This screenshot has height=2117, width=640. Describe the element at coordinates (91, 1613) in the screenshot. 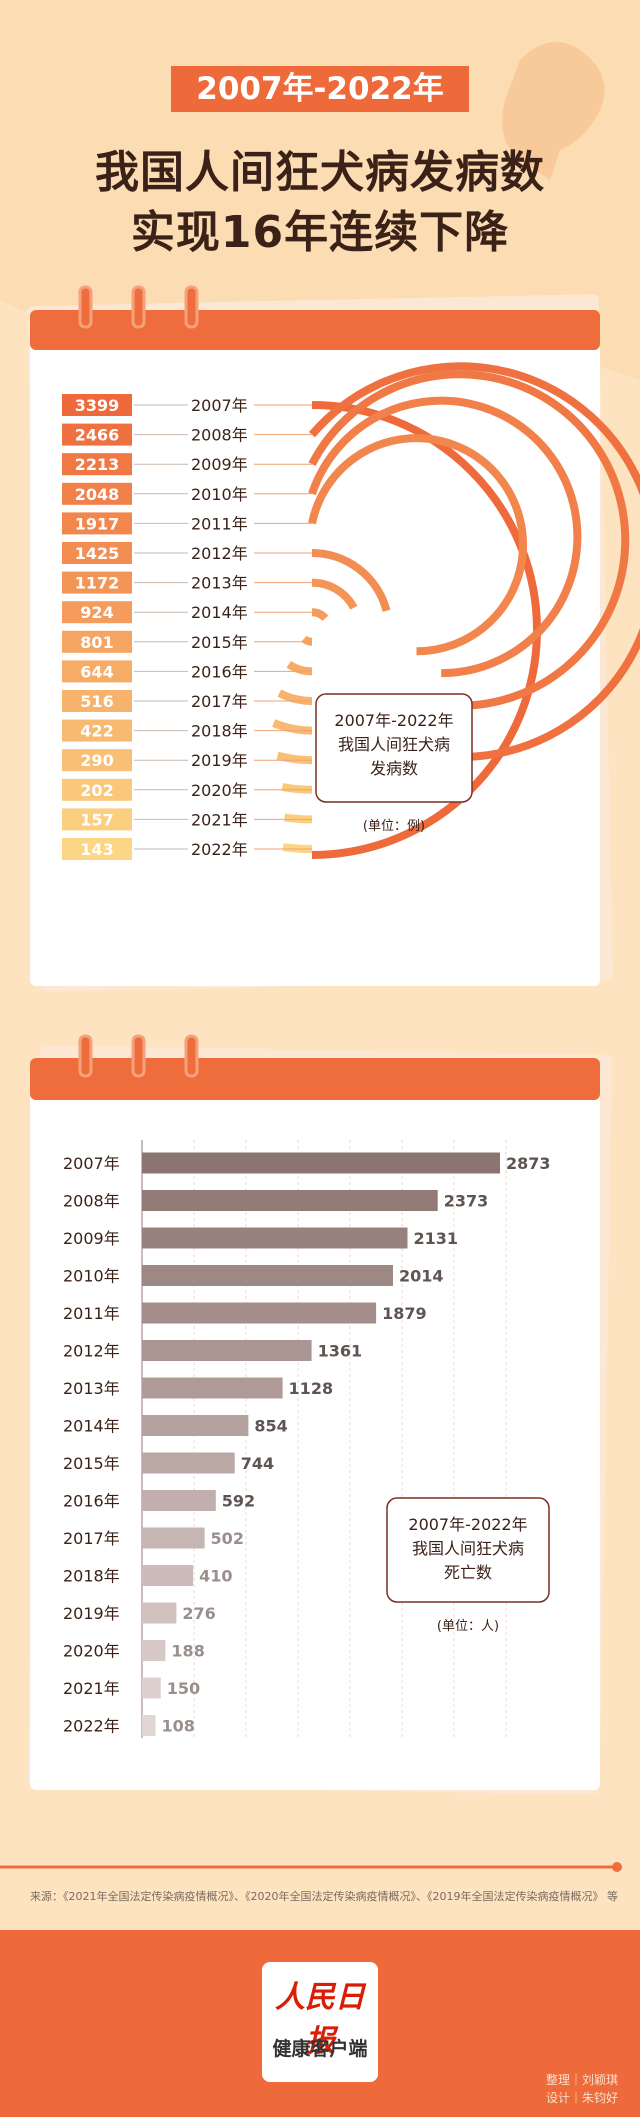

I see `deaths-year-label: 2019年` at that location.